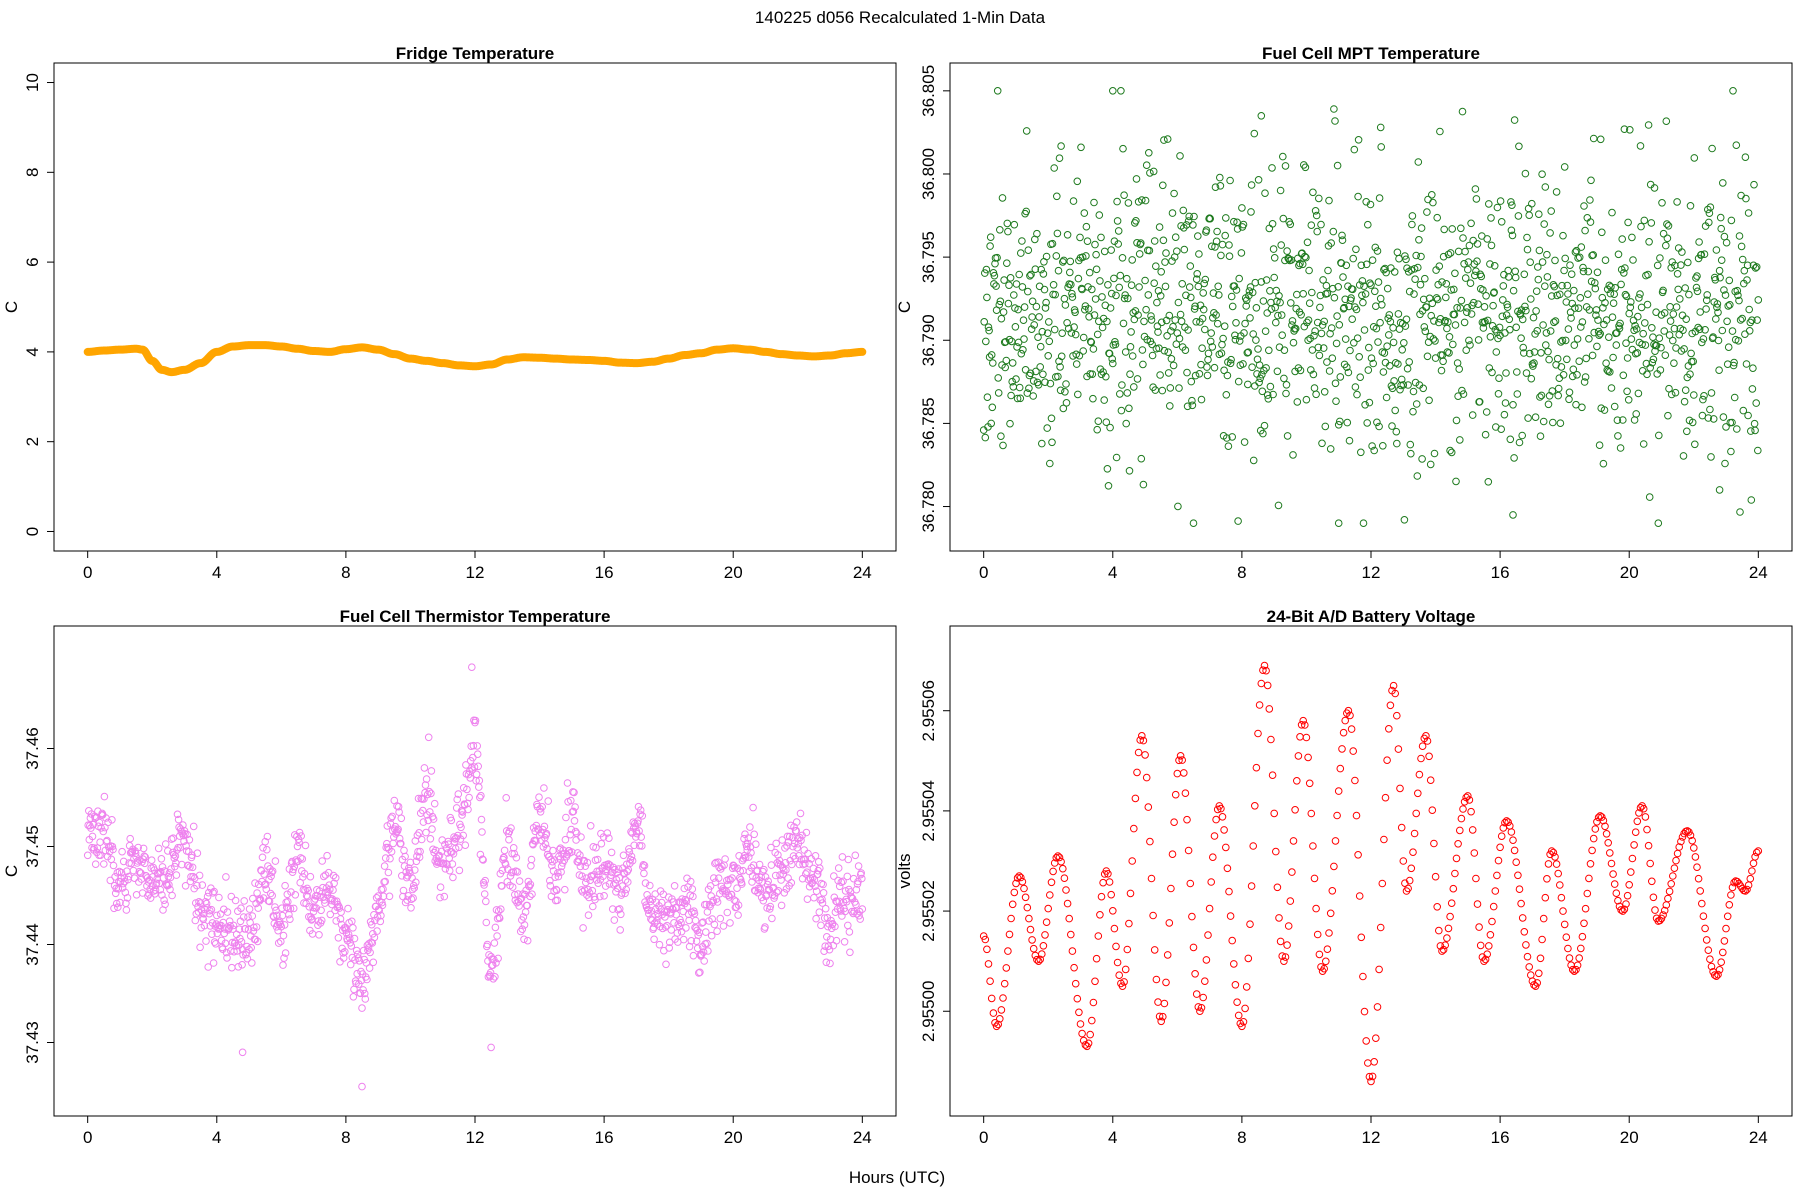  I want to click on x-tick-label: 8, so click(345, 572).